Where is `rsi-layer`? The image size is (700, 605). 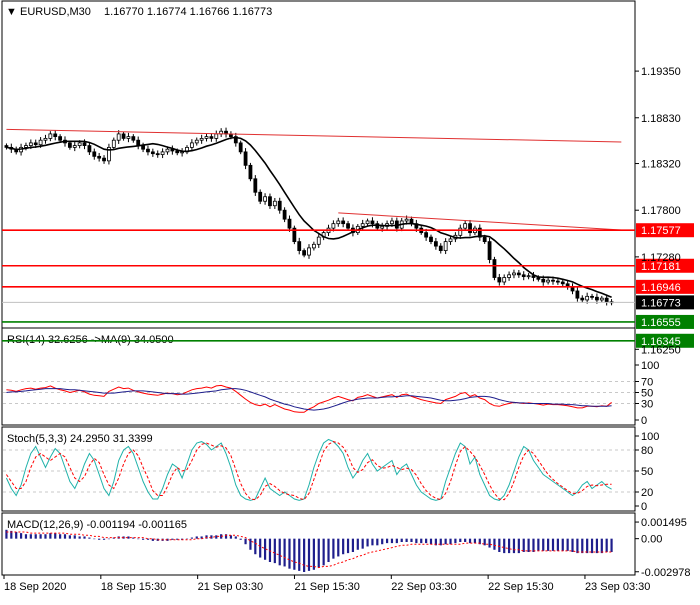
rsi-layer is located at coordinates (318, 397).